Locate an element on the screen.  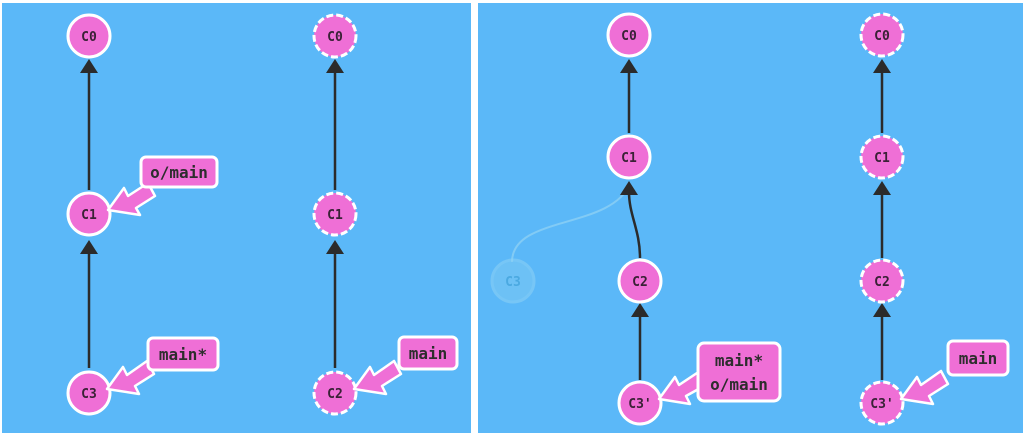
edge-c2-c1 is located at coordinates (634, 225).